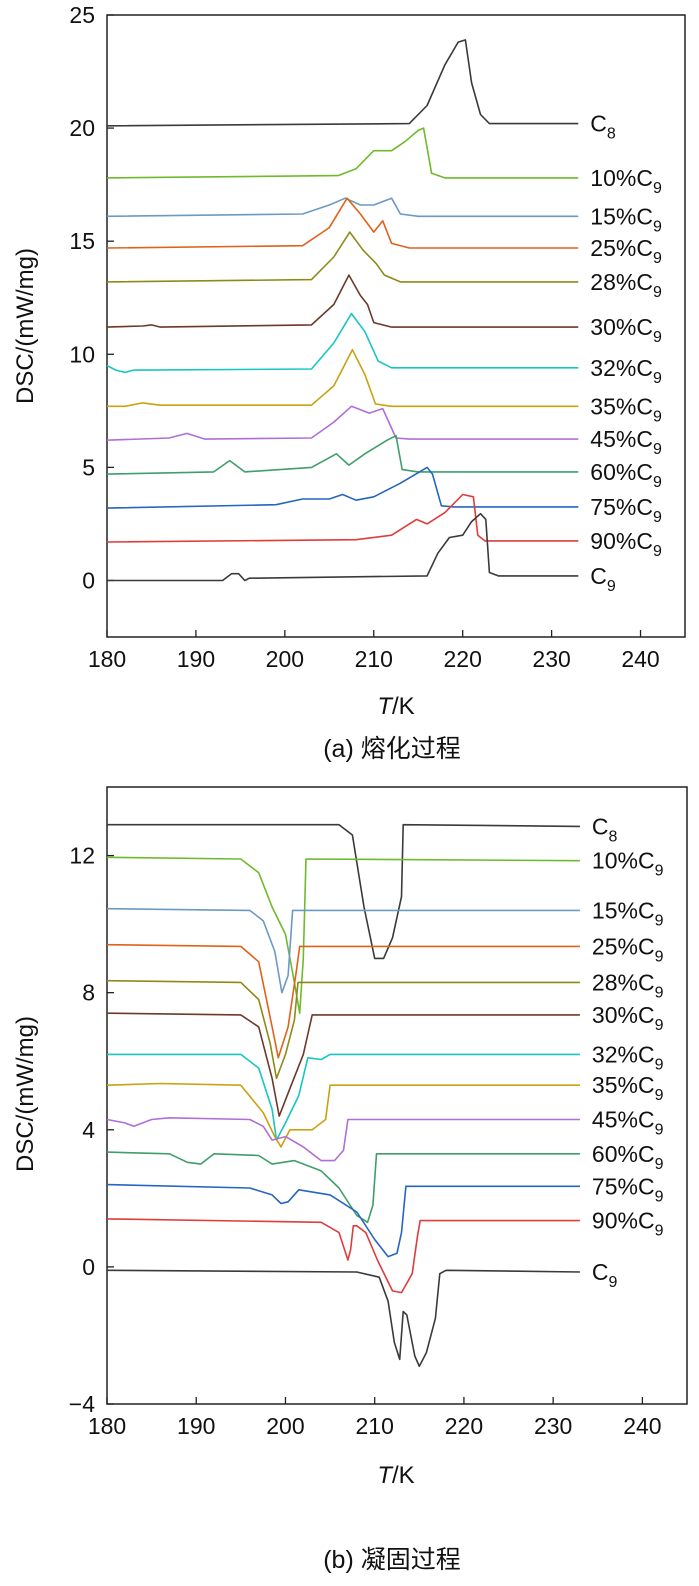 This screenshot has height=1586, width=699. What do you see at coordinates (628, 1122) in the screenshot?
I see `series-label-b-8: 45%C9` at bounding box center [628, 1122].